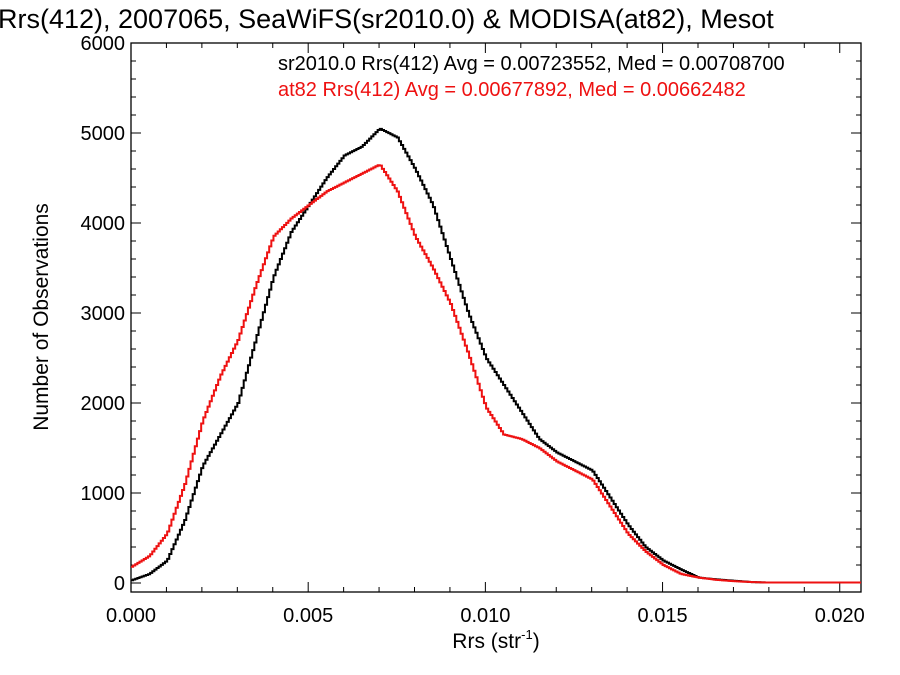  I want to click on x-tick-label: 0.010, so click(485, 616).